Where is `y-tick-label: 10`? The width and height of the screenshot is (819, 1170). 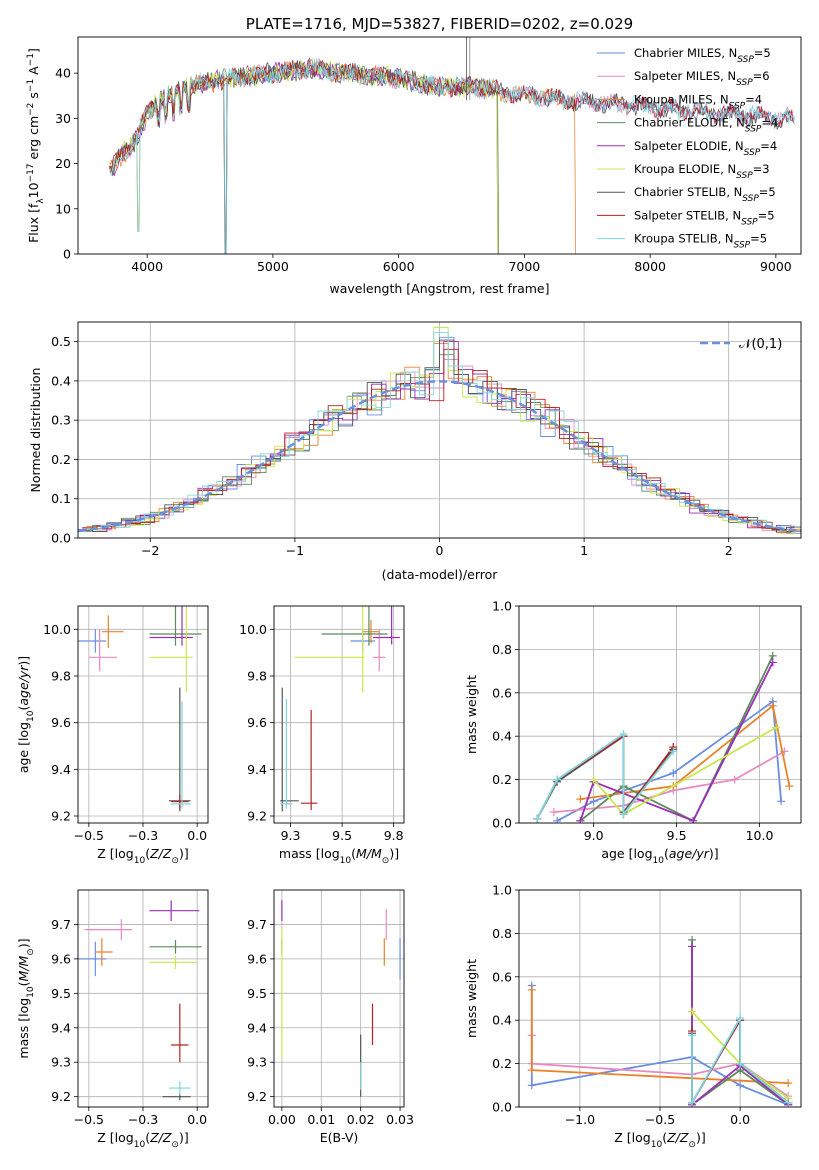
y-tick-label: 10 is located at coordinates (63, 208).